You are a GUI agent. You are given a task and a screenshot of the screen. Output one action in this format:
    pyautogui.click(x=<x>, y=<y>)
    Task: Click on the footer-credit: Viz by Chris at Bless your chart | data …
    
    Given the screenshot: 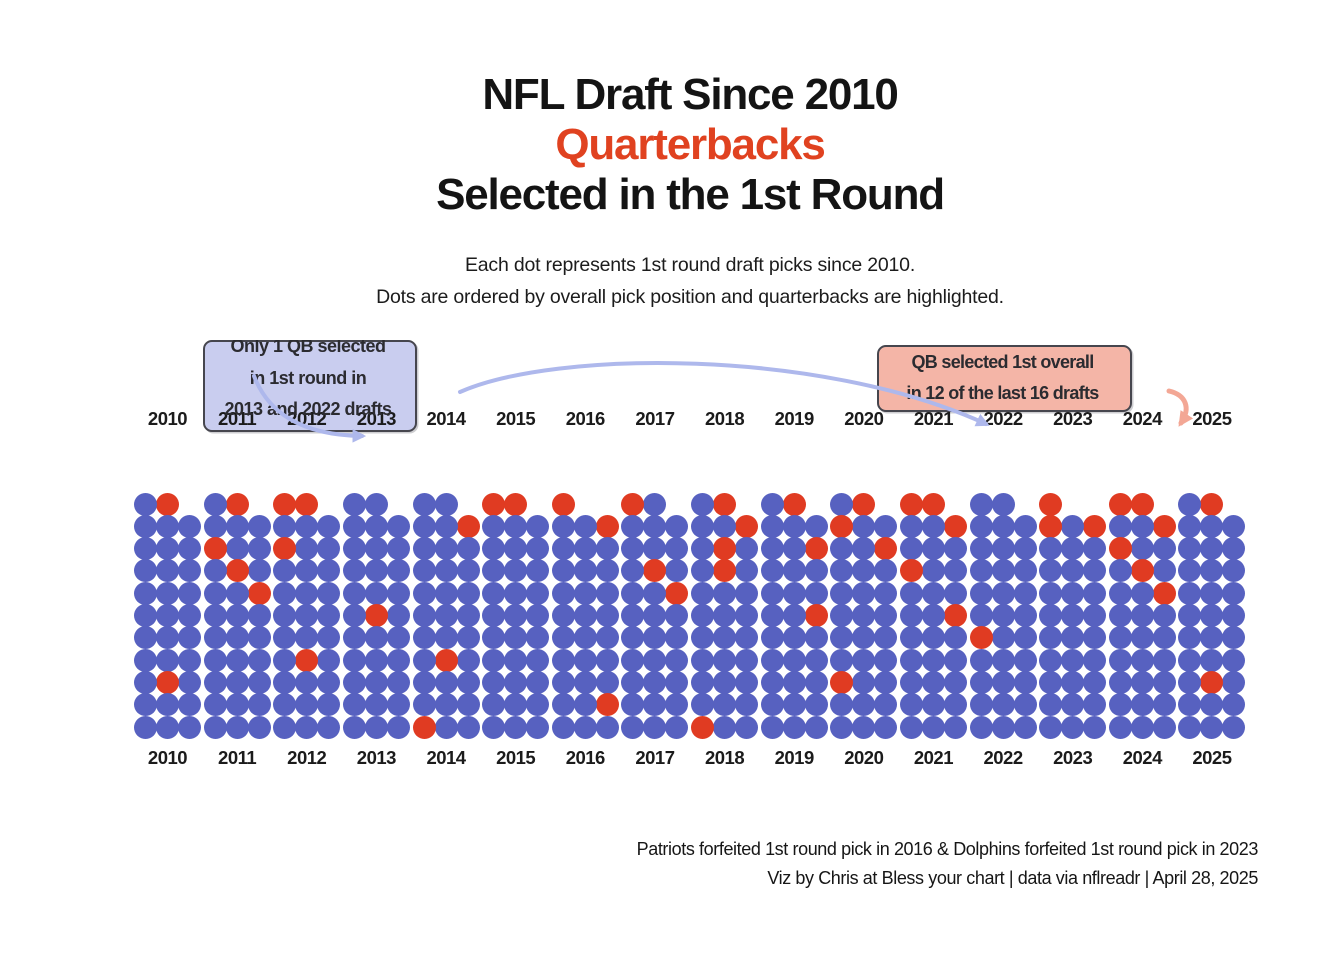 What is the action you would take?
    pyautogui.click(x=1012, y=878)
    